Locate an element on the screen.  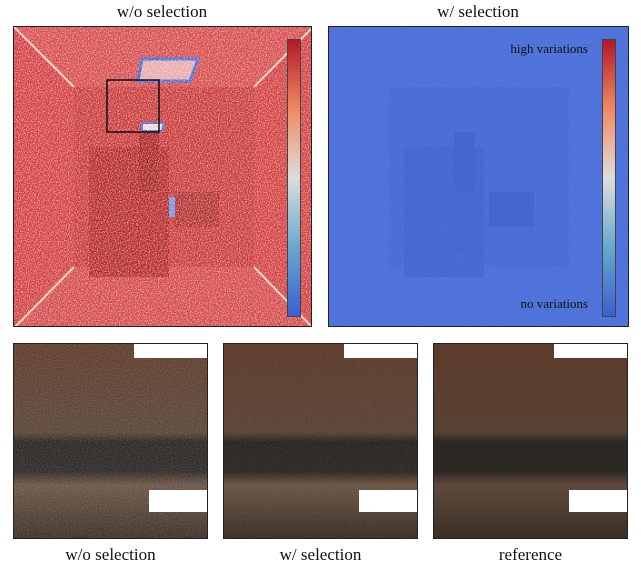
caption-without-selection: w/o selection is located at coordinates (110, 554).